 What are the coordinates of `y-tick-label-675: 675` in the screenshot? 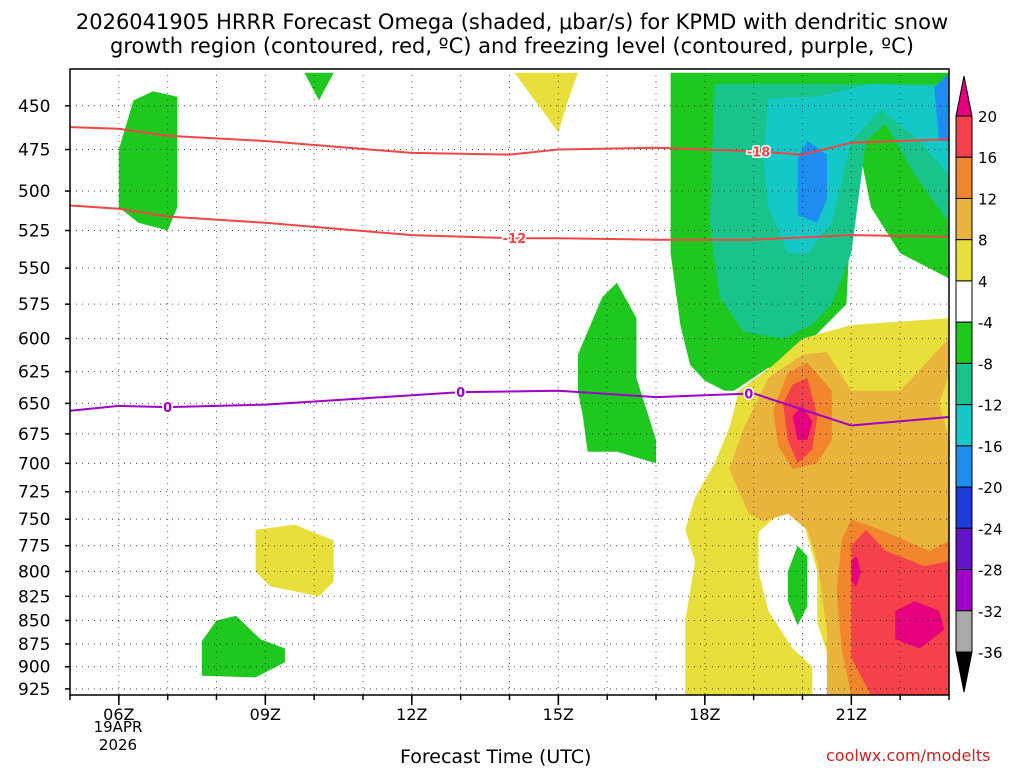 It's located at (34, 435).